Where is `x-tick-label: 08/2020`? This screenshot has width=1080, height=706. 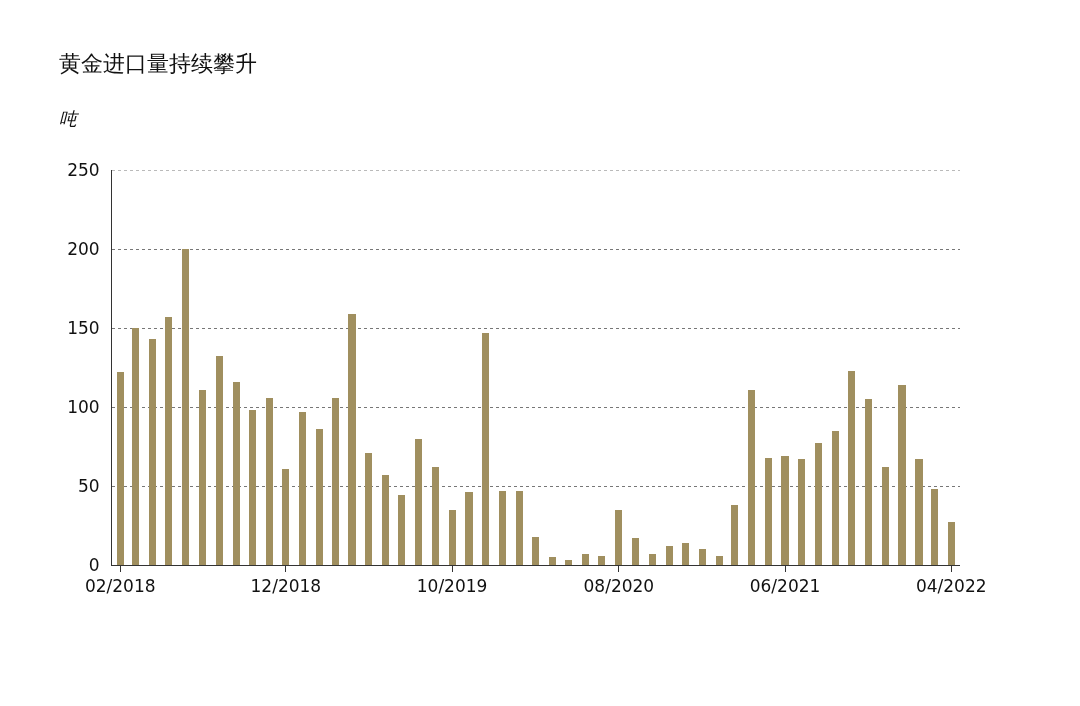
x-tick-label: 08/2020 is located at coordinates (619, 586).